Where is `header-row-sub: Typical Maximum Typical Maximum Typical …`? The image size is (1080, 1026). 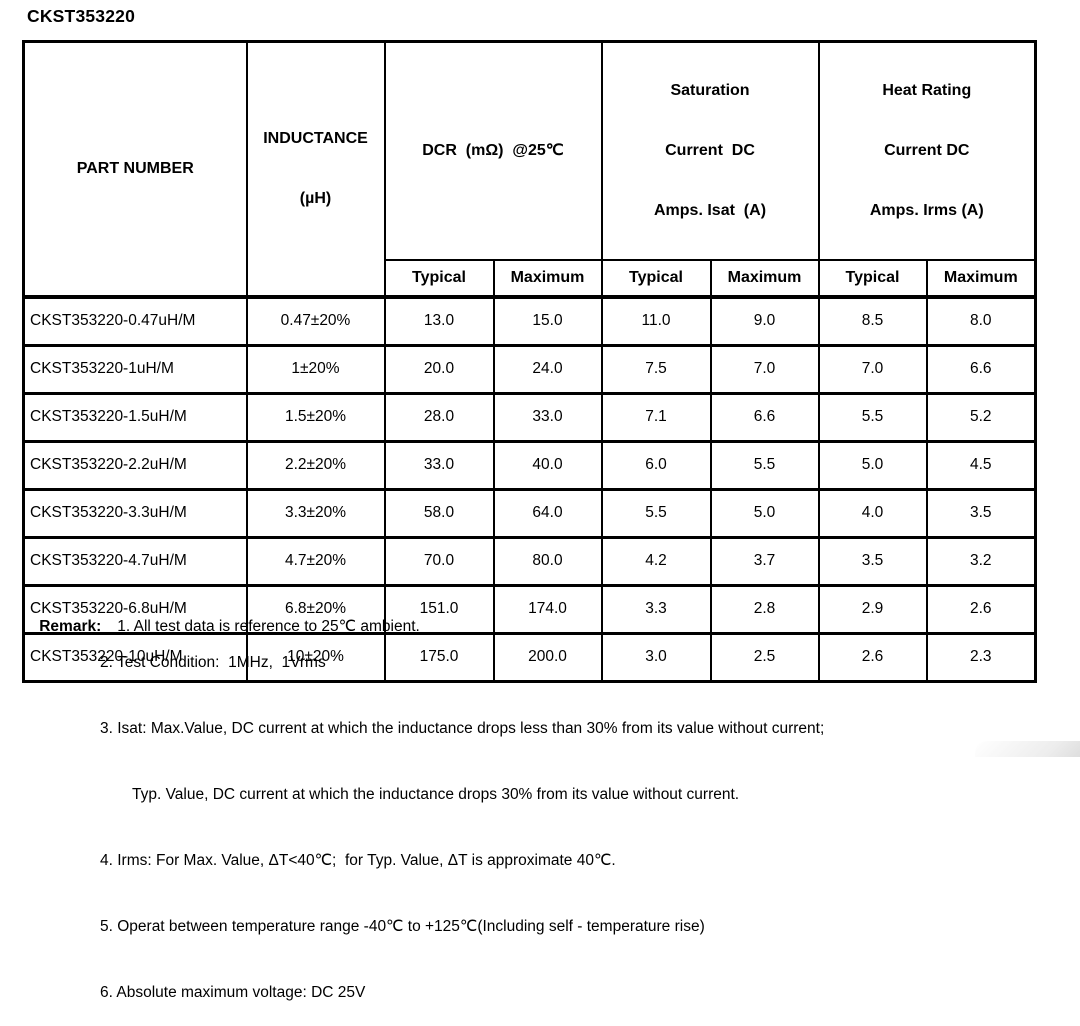
header-row-sub: Typical Maximum Typical Maximum Typical … is located at coordinates (530, 279).